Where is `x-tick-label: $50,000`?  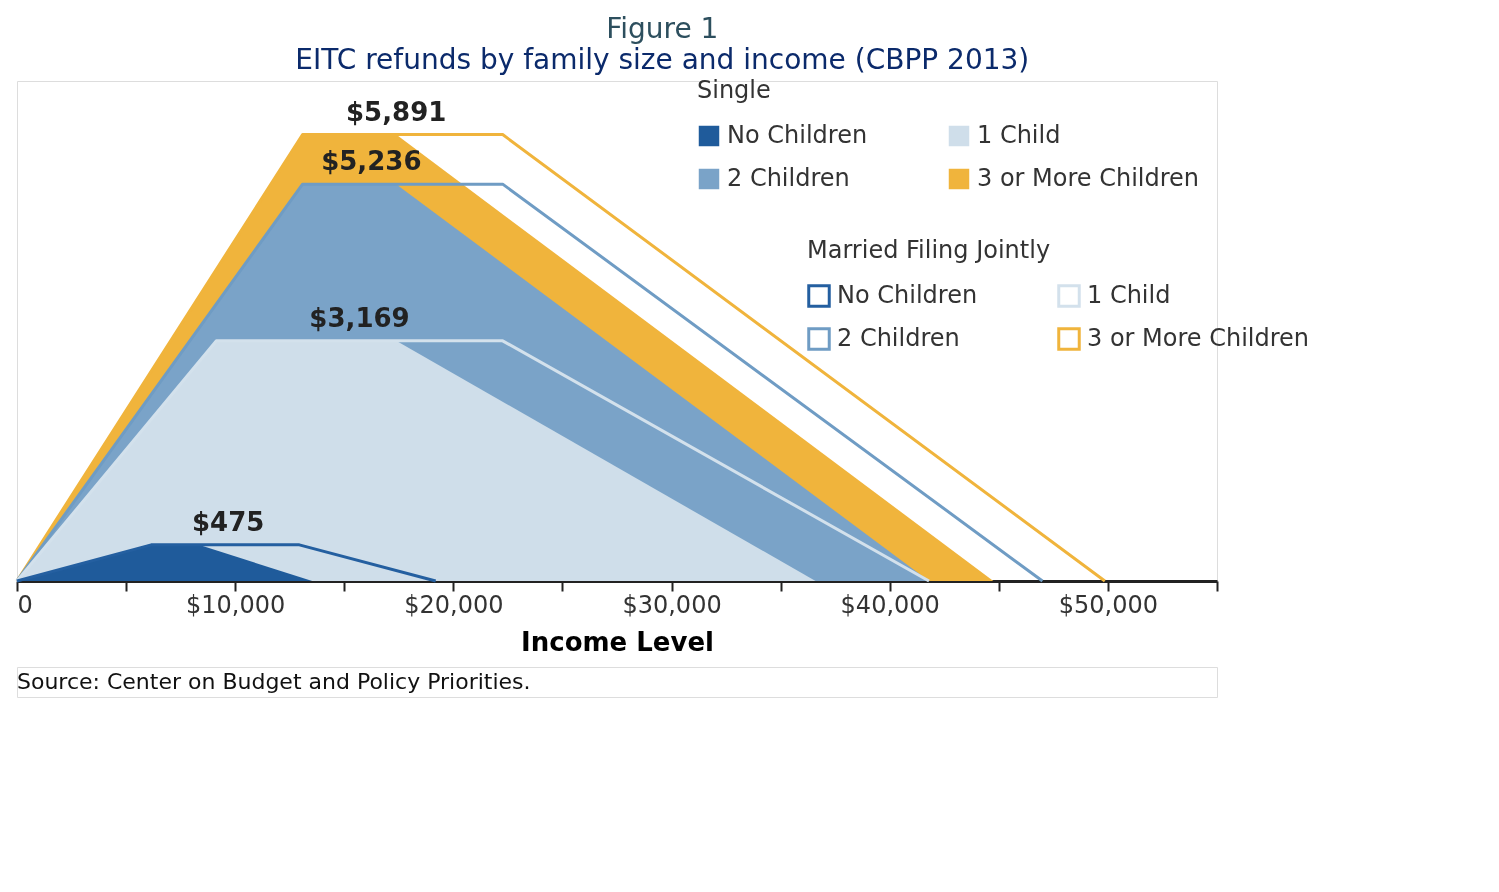 x-tick-label: $50,000 is located at coordinates (1108, 604).